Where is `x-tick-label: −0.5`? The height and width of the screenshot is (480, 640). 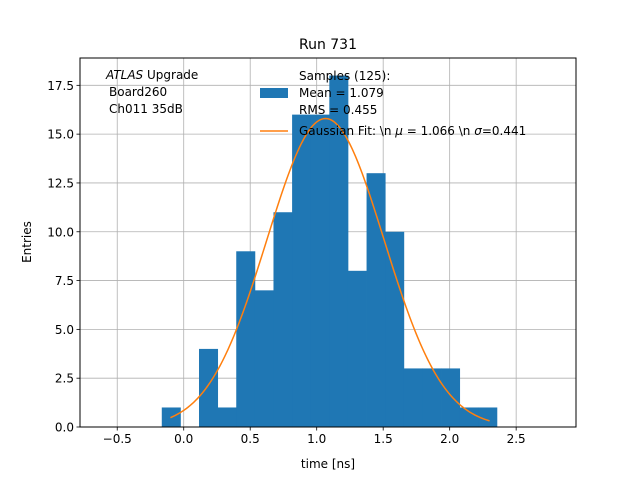 x-tick-label: −0.5 is located at coordinates (117, 439).